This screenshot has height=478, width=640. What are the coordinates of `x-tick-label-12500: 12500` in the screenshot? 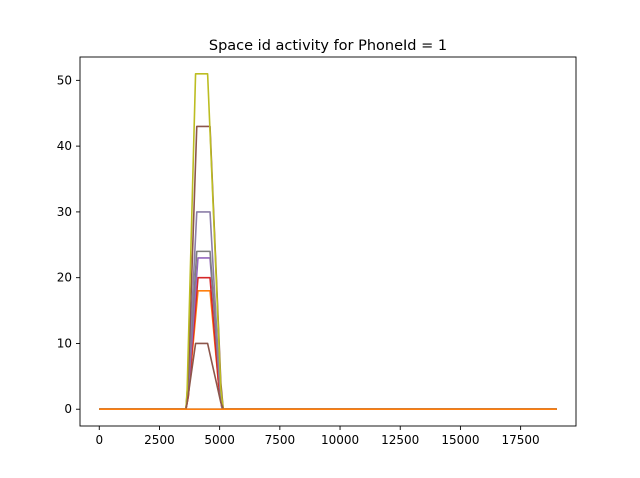 It's located at (400, 440).